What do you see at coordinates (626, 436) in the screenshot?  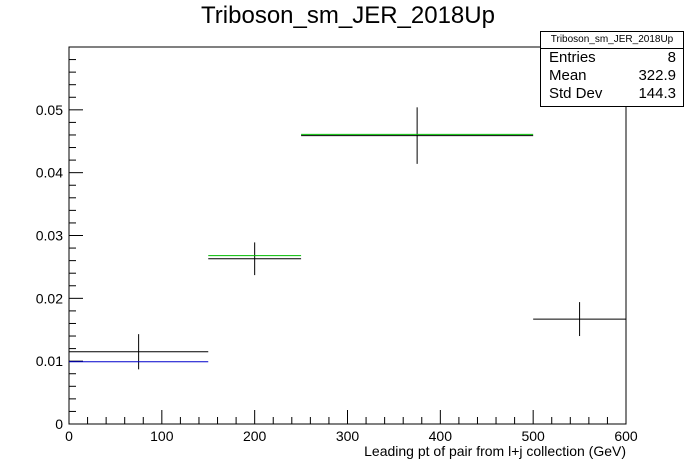 I see `x-tick-label: 600` at bounding box center [626, 436].